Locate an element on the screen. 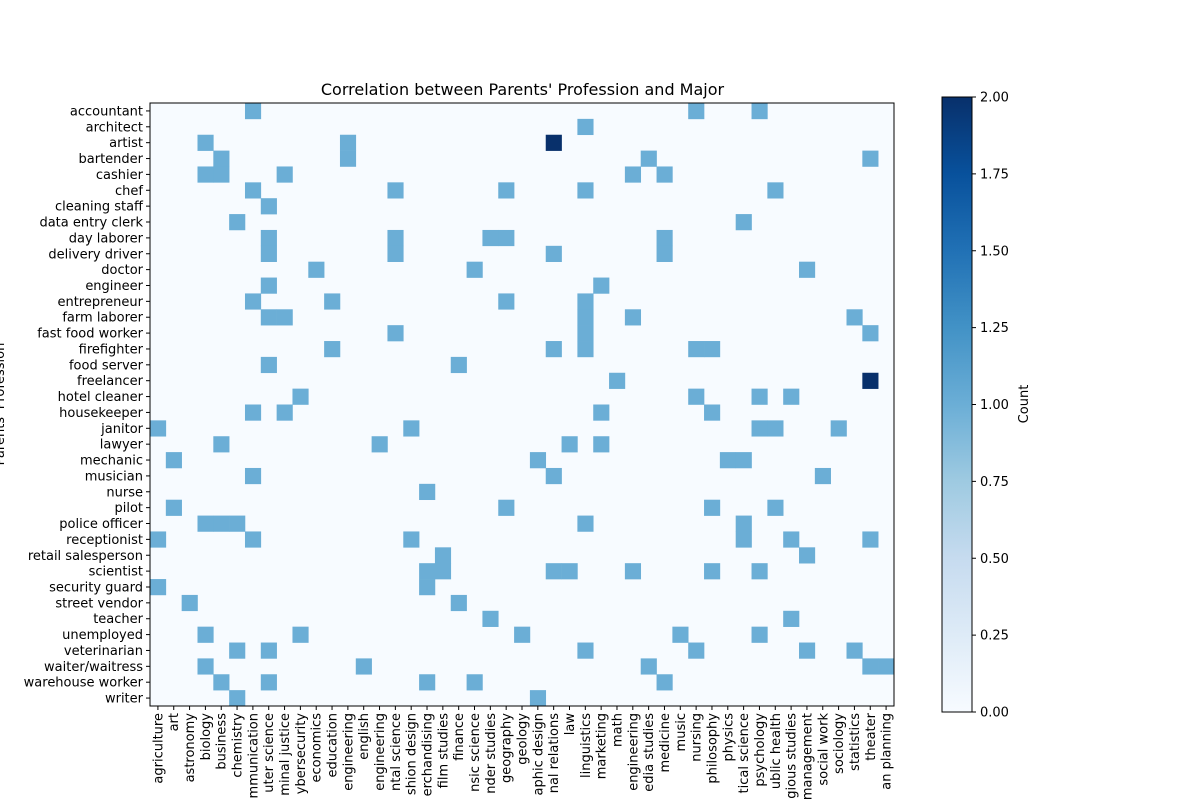  y-tick-label: cashier is located at coordinates (120, 175).